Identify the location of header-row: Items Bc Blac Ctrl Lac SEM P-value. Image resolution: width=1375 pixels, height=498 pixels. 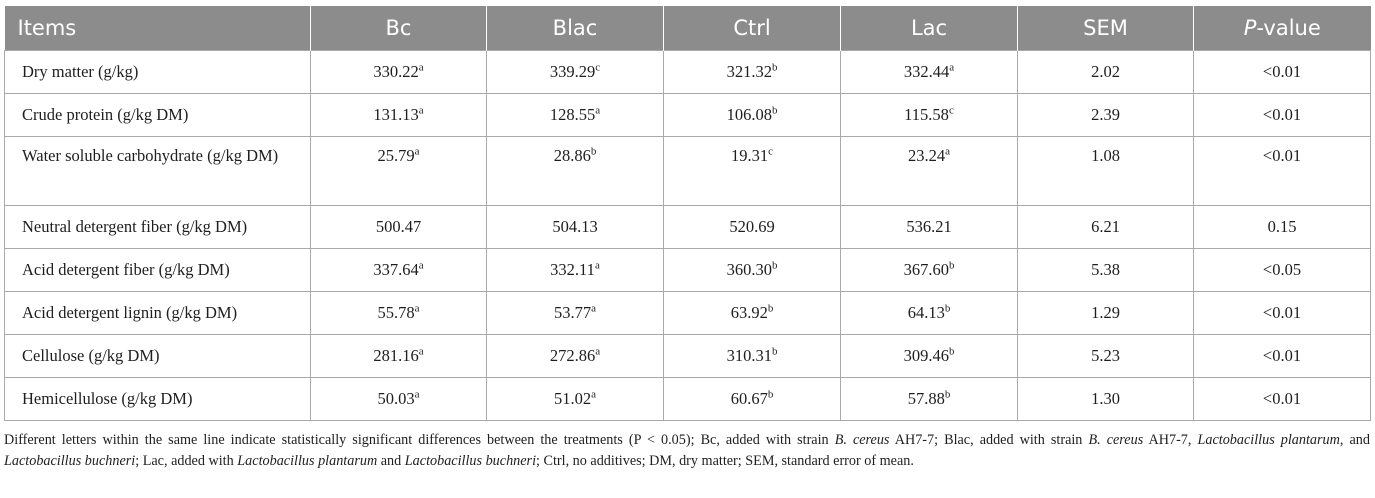
(687, 28).